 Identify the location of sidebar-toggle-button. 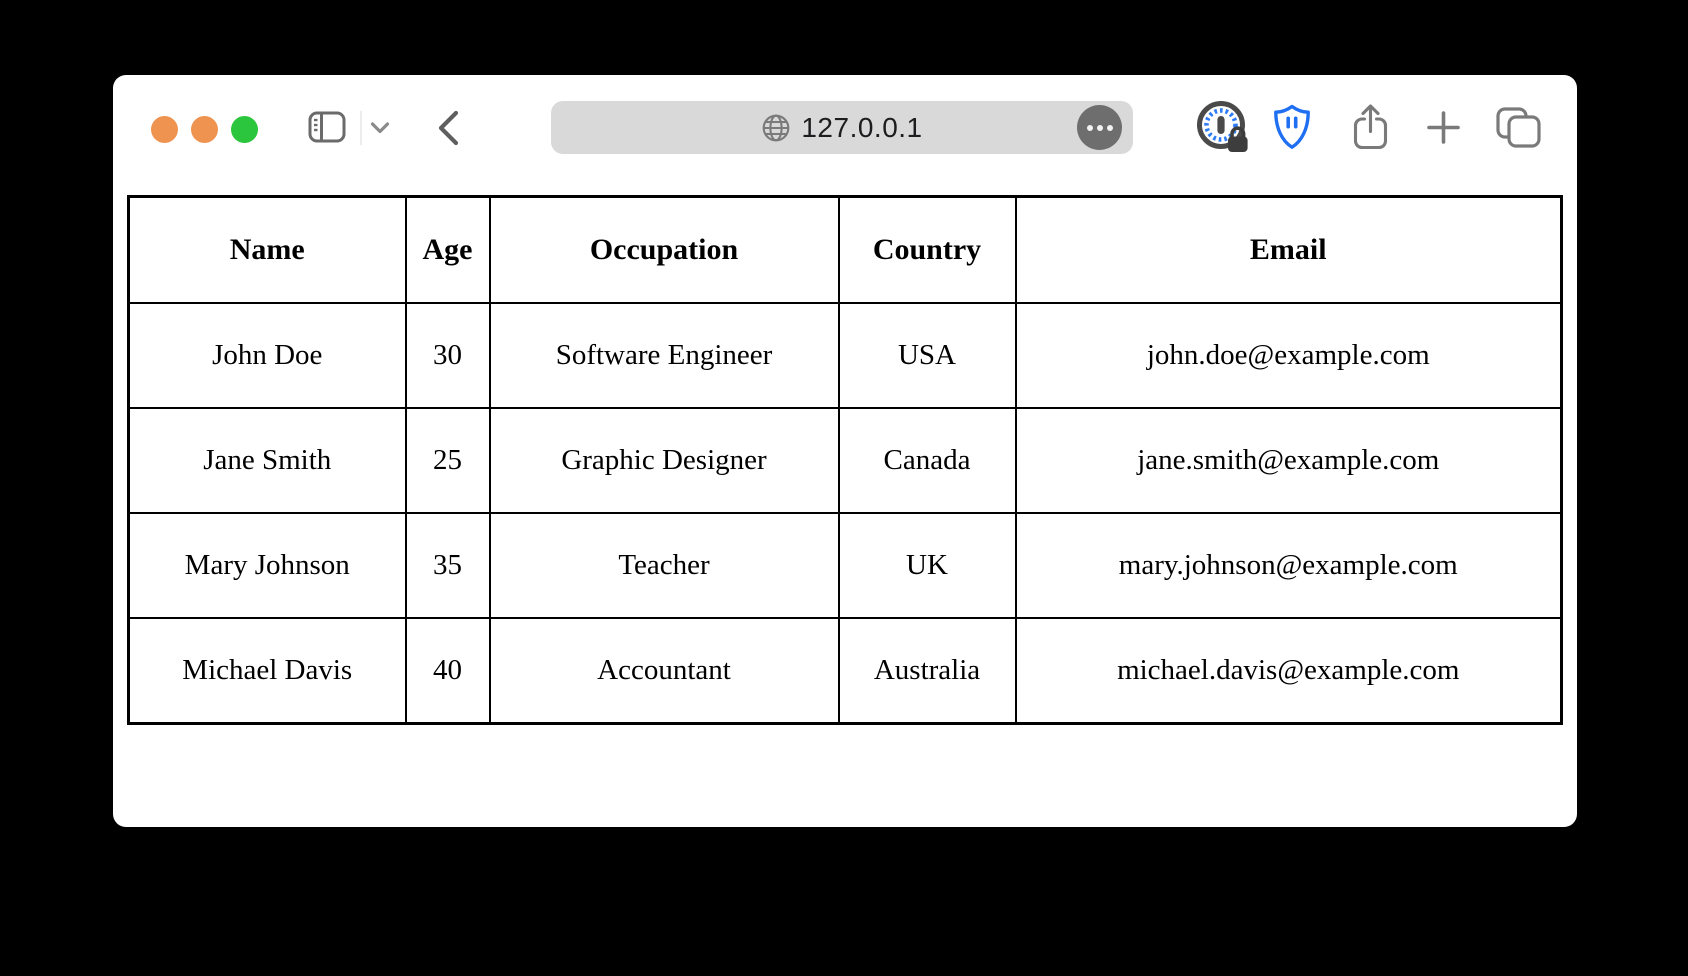
(327, 128).